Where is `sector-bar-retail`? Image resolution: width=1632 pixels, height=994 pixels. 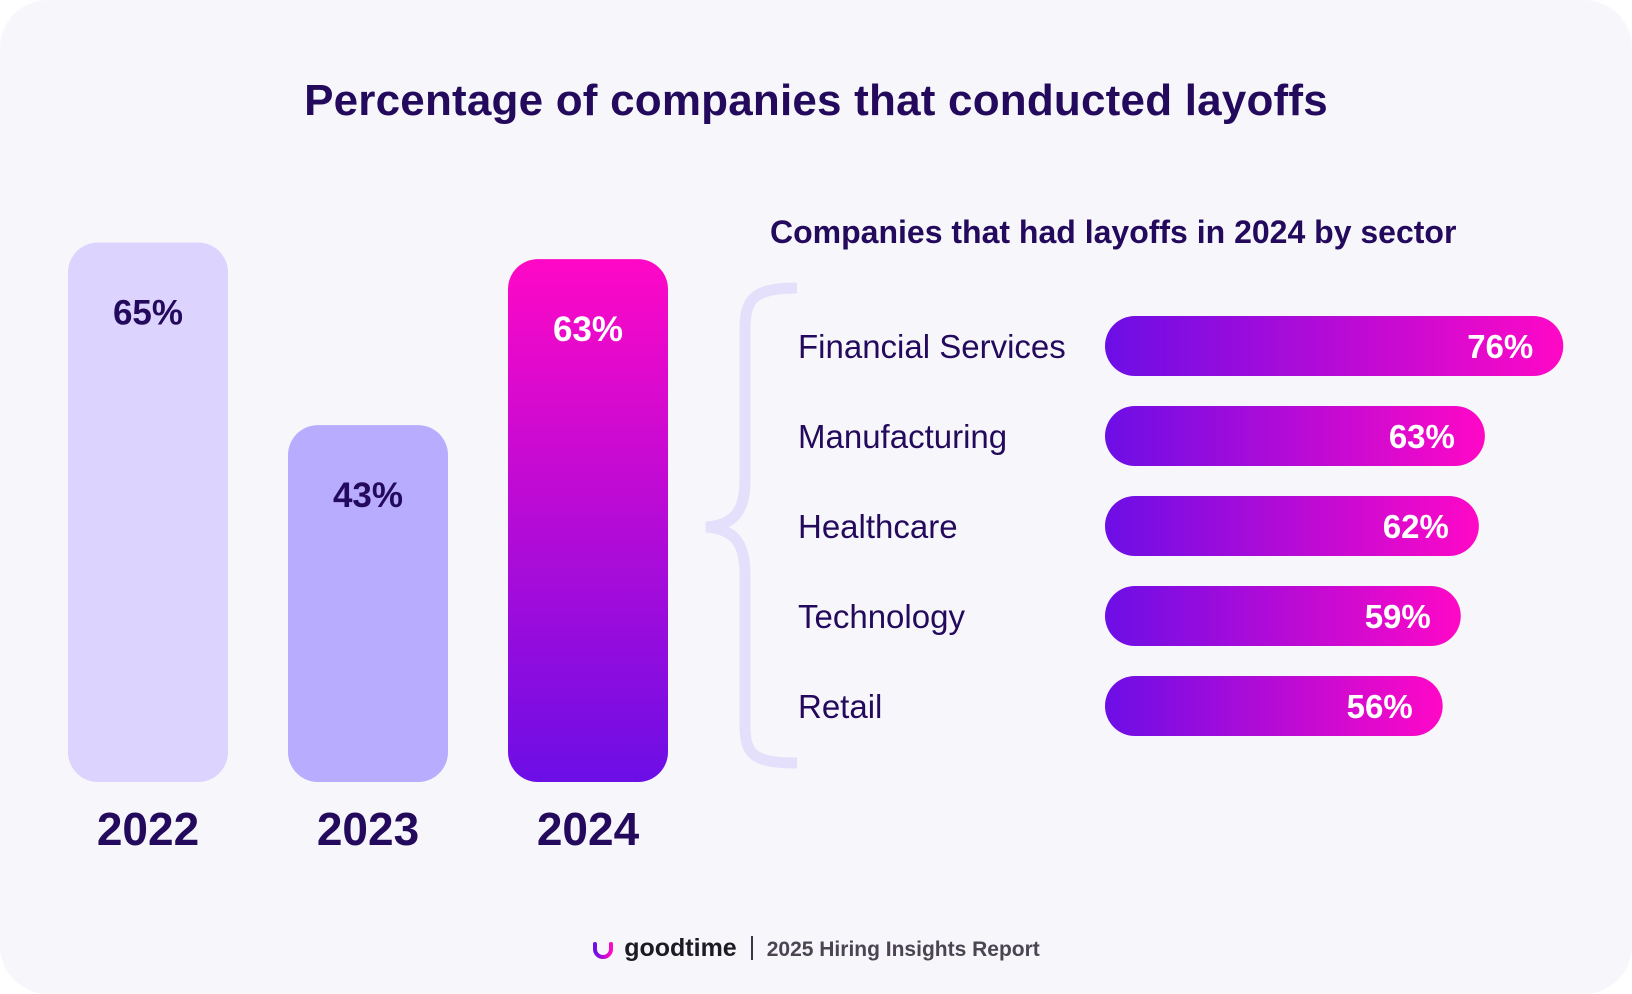 sector-bar-retail is located at coordinates (1274, 706).